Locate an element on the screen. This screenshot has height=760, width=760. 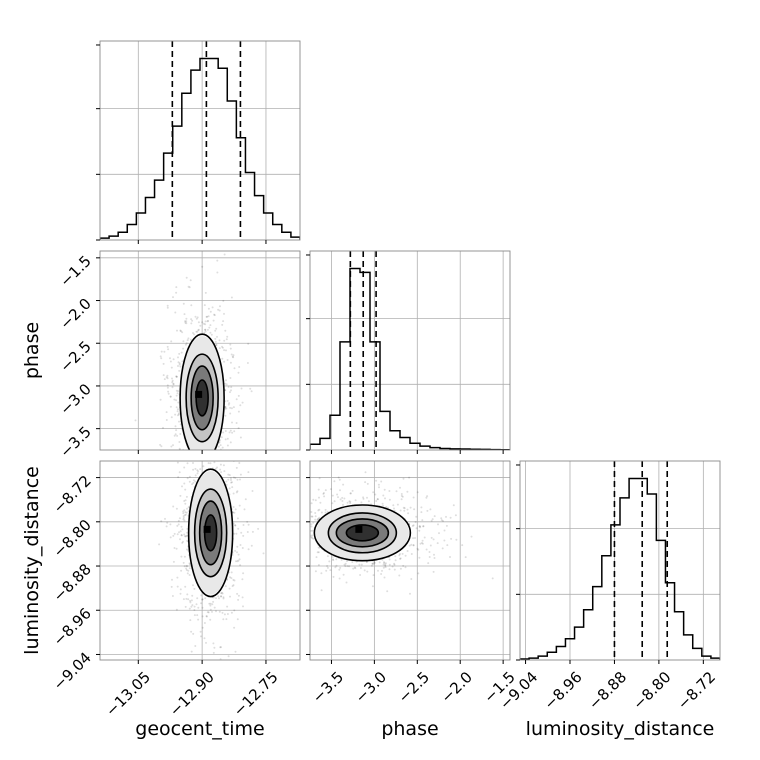
panel-geocent_time-geocent_time is located at coordinates (198, 142).